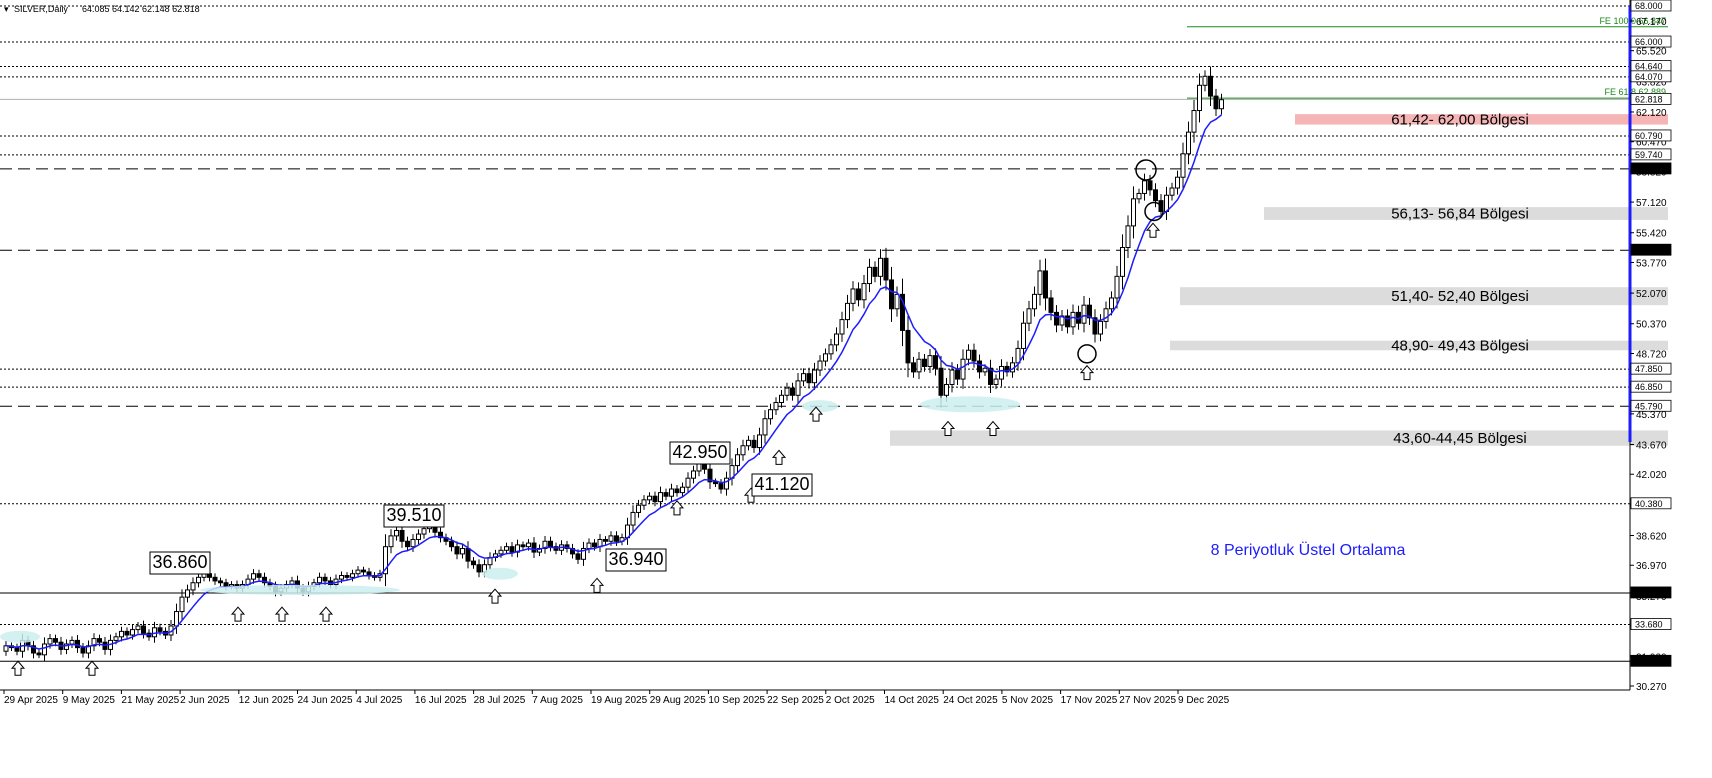  I want to click on y-tick-label: 38.620, so click(1651, 537).